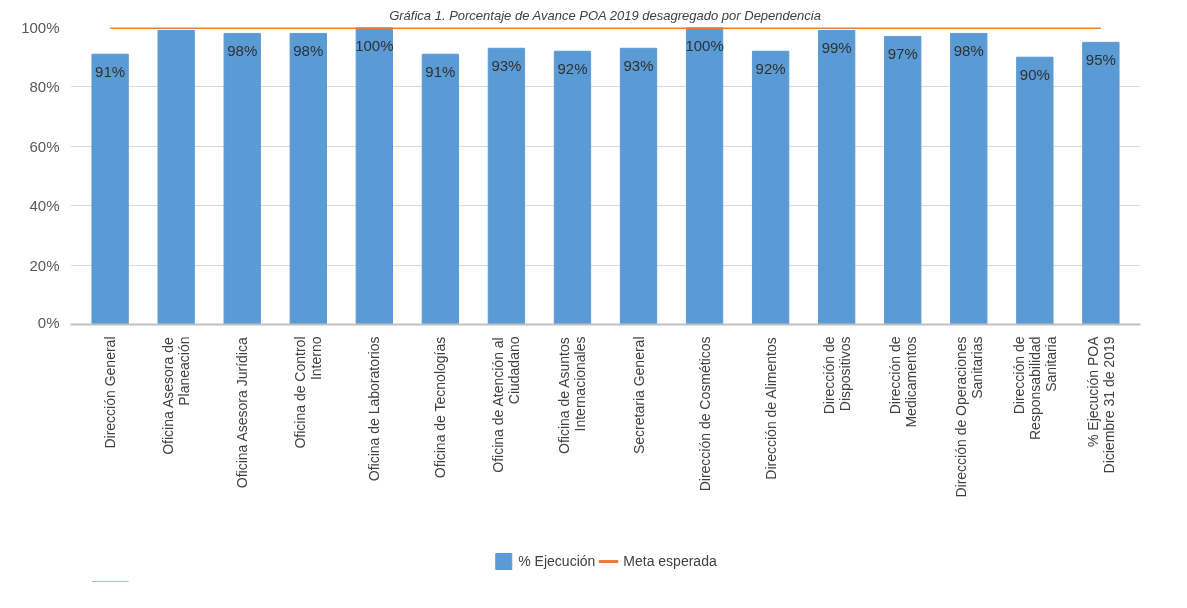  What do you see at coordinates (374, 409) in the screenshot?
I see `x-tick-label: Oficina de Laboratorios` at bounding box center [374, 409].